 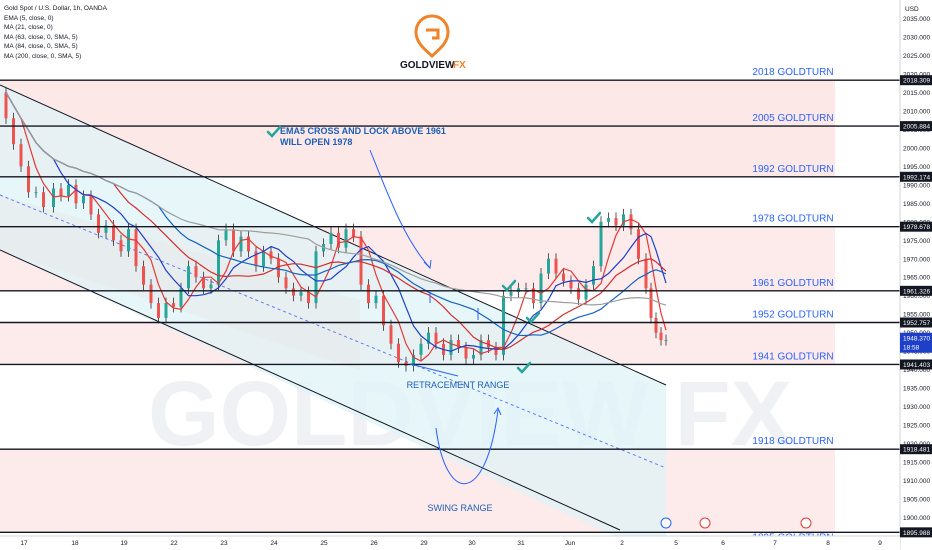 What do you see at coordinates (916, 259) in the screenshot?
I see `price-tick-label: 1970.000` at bounding box center [916, 259].